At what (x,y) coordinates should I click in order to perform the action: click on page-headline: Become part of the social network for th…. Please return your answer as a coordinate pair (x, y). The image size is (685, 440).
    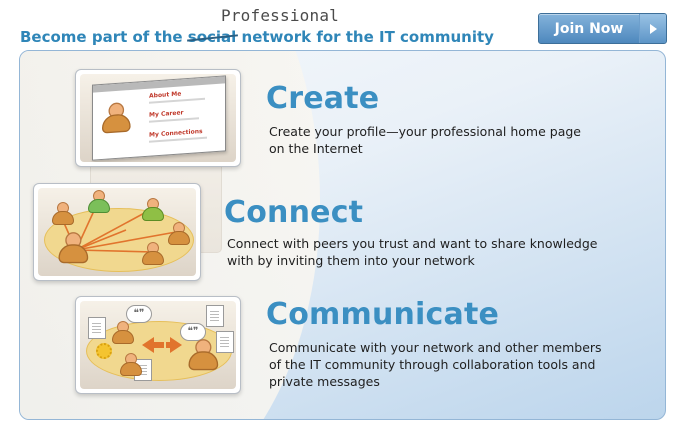
    Looking at the image, I should click on (257, 37).